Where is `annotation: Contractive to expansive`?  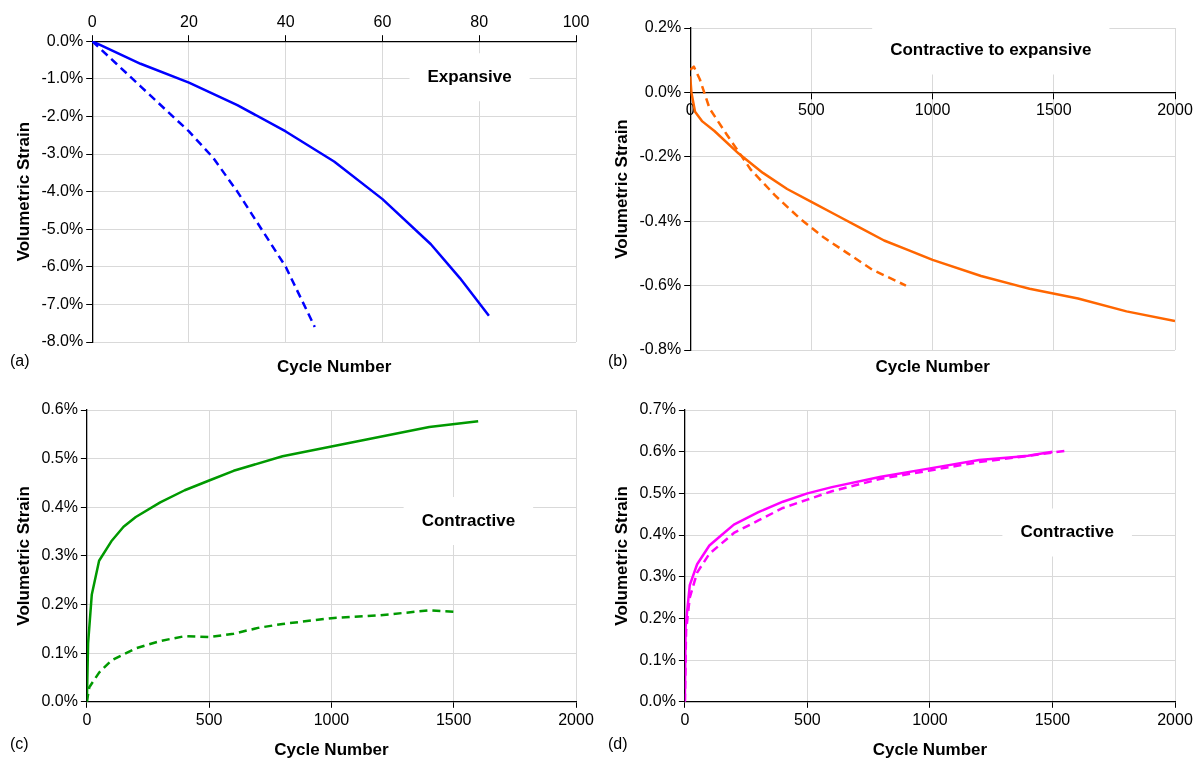 annotation: Contractive to expansive is located at coordinates (991, 50).